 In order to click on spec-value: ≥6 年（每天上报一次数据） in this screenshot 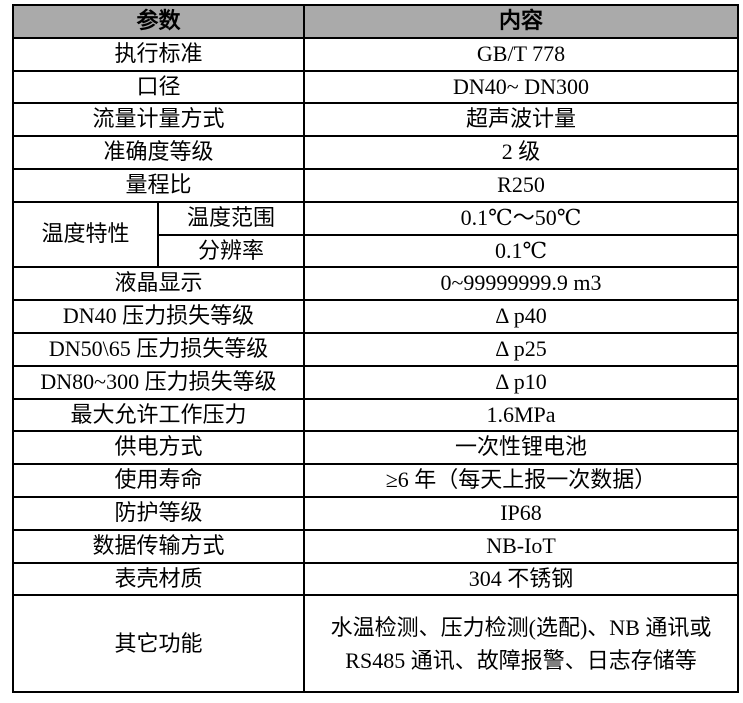, I will do `click(521, 480)`.